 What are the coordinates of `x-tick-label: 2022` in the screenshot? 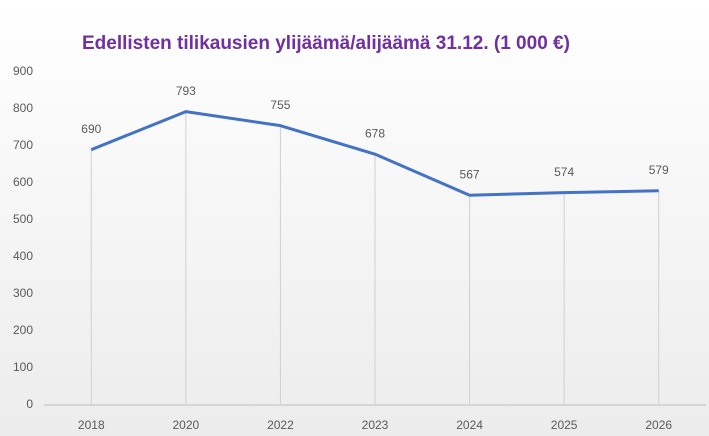 It's located at (280, 425).